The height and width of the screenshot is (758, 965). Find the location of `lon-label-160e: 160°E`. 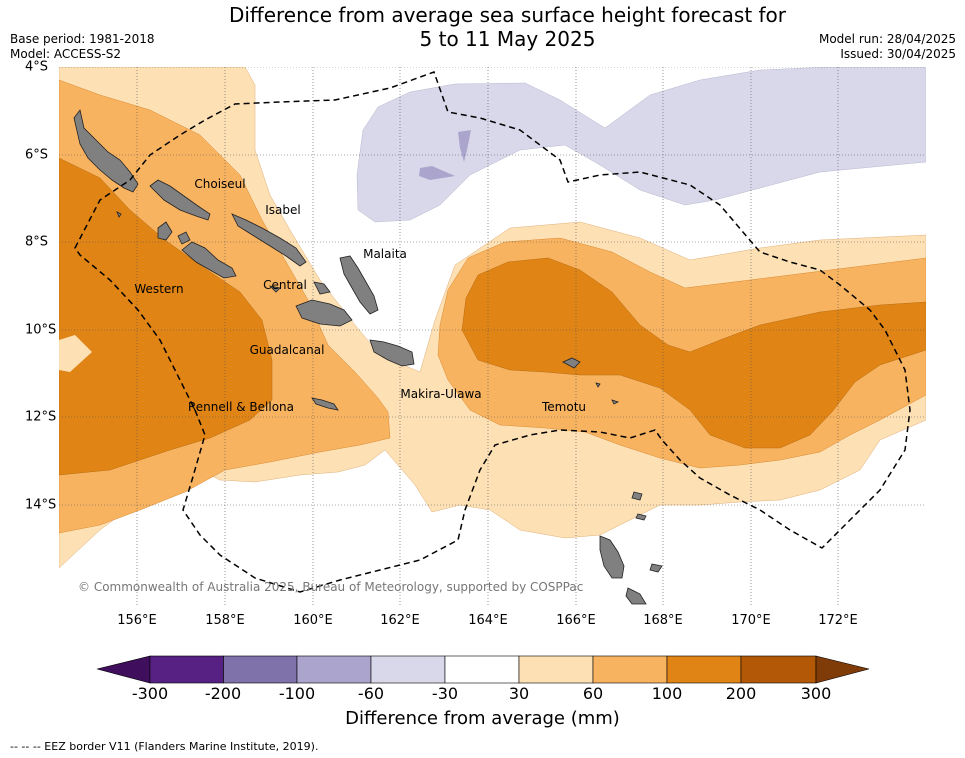

lon-label-160e: 160°E is located at coordinates (313, 620).